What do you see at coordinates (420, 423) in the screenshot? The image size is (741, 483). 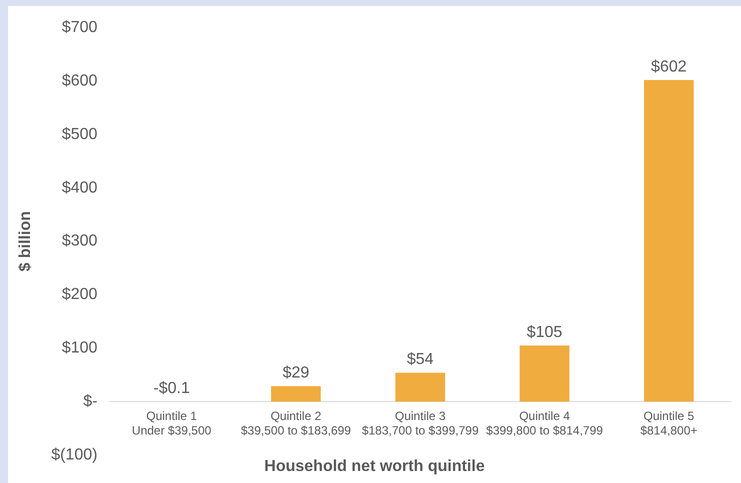 I see `x-tick-label: Quintile 3 $183,700 to $399,799` at bounding box center [420, 423].